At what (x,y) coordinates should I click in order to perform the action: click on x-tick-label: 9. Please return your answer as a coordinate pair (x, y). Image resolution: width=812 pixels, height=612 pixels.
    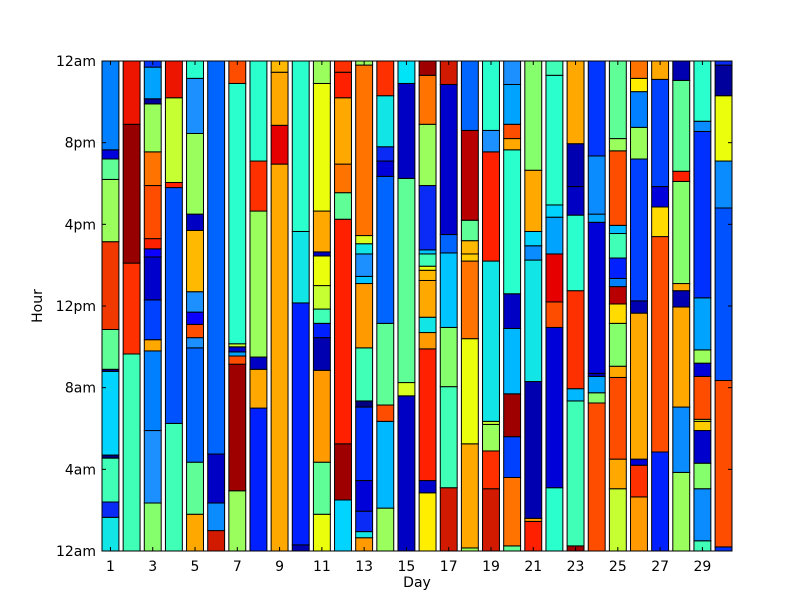
    Looking at the image, I should click on (279, 567).